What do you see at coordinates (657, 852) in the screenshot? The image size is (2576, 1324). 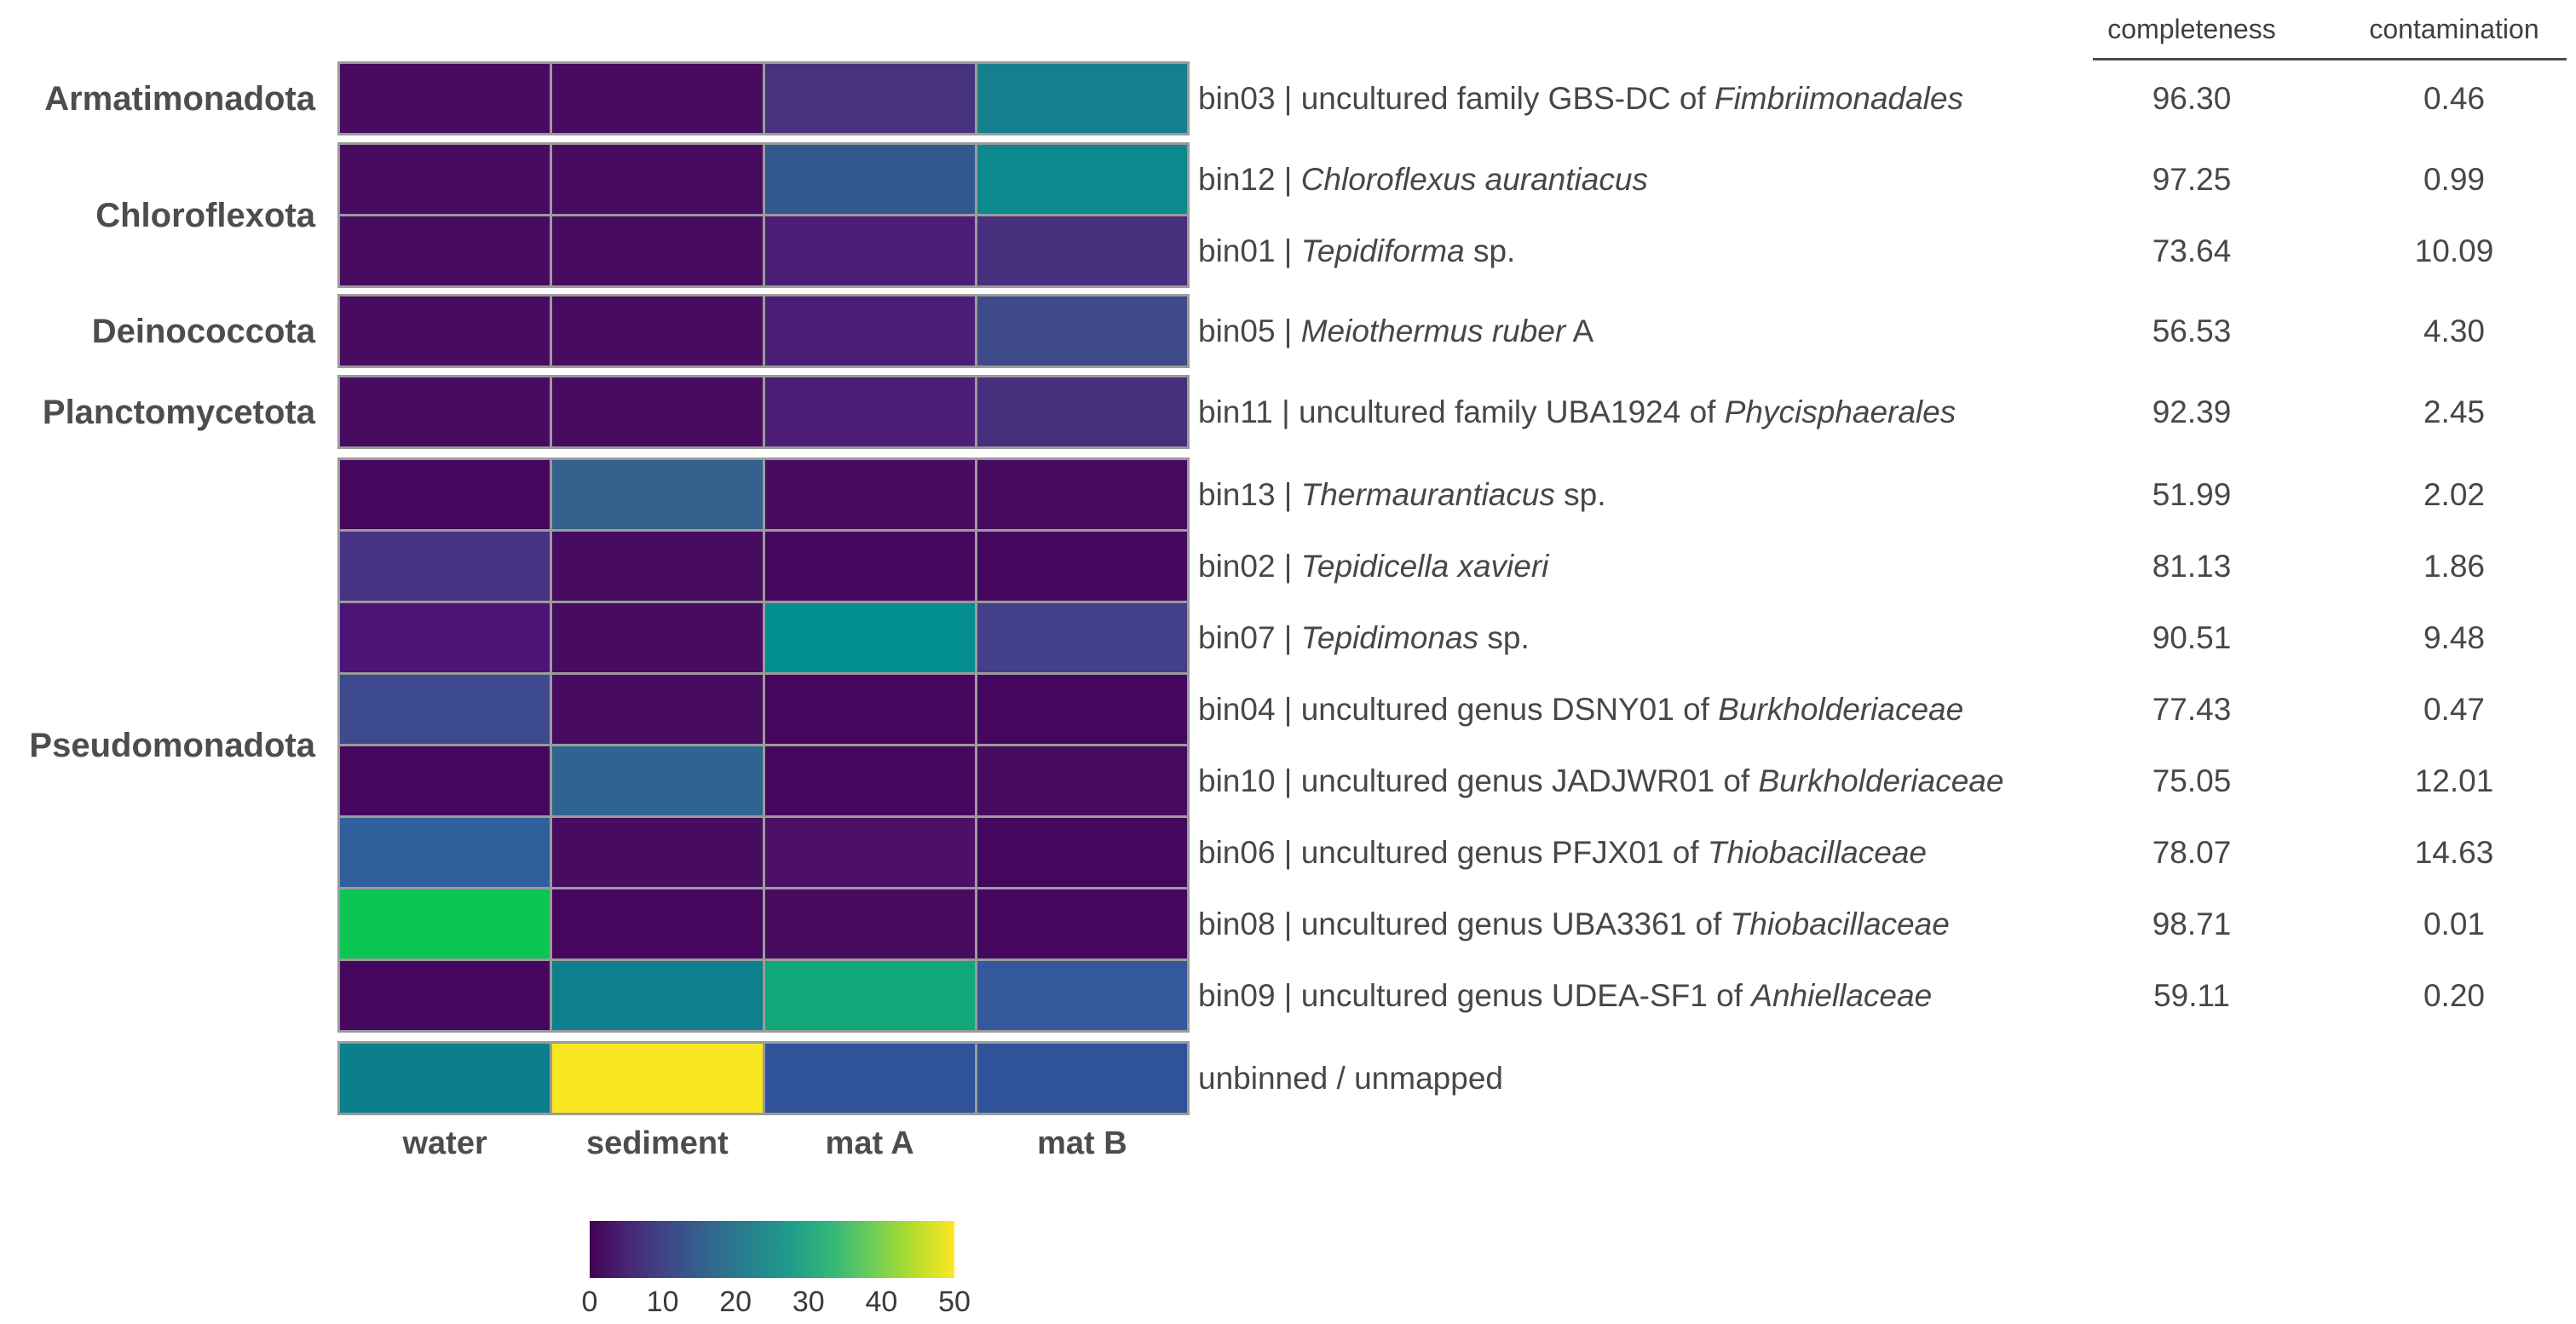 I see `cell-bin06-sediment` at bounding box center [657, 852].